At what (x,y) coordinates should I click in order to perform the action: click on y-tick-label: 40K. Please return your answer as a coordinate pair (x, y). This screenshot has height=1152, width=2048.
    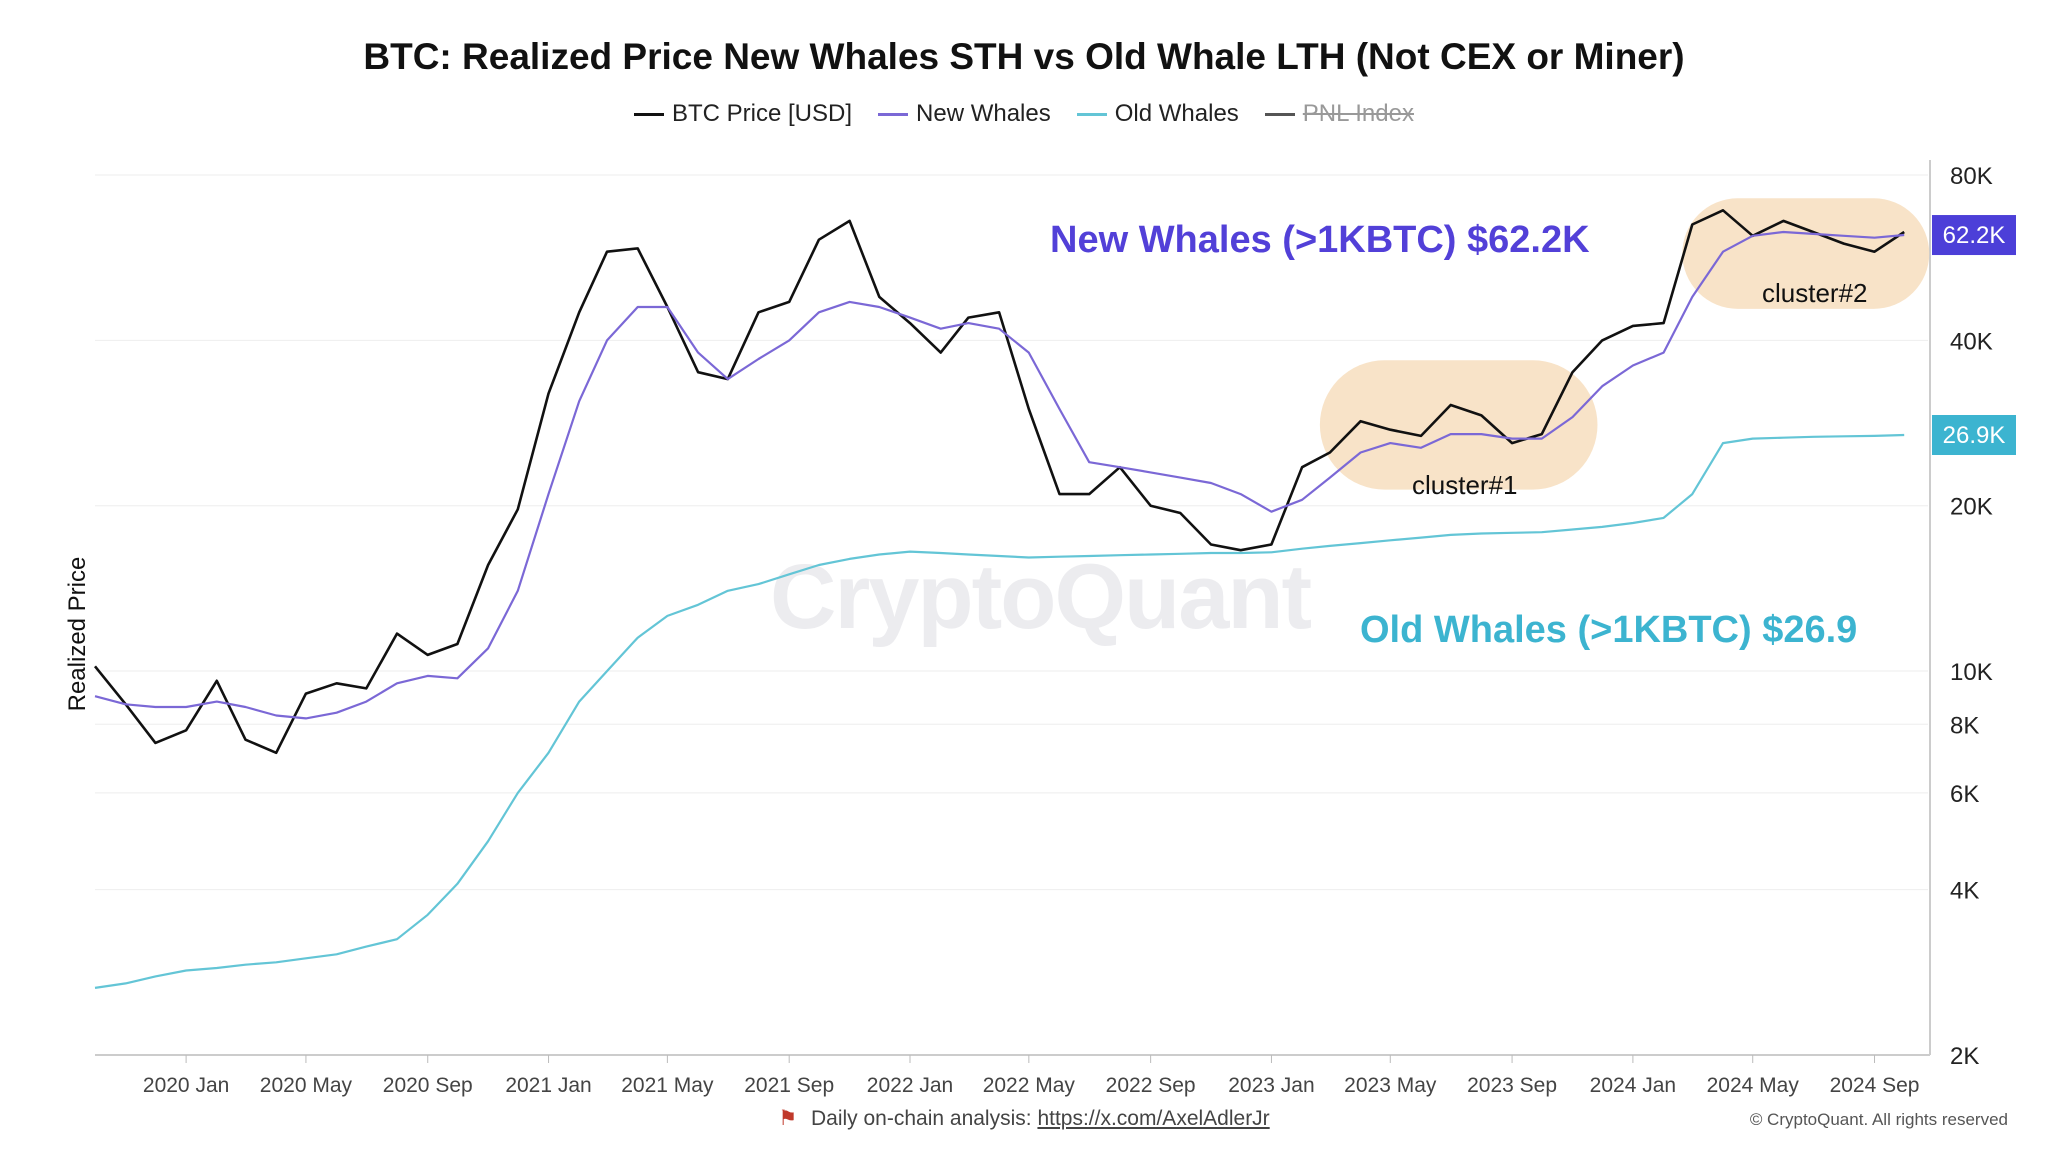
    Looking at the image, I should click on (1971, 341).